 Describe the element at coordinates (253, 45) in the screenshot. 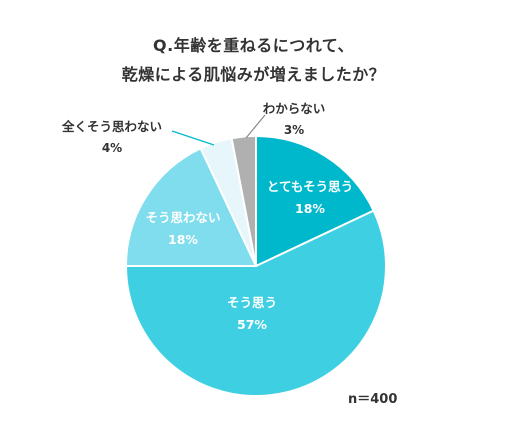

I see `chart-title-line-1: Q.年齢を重ねるにつれて、` at that location.